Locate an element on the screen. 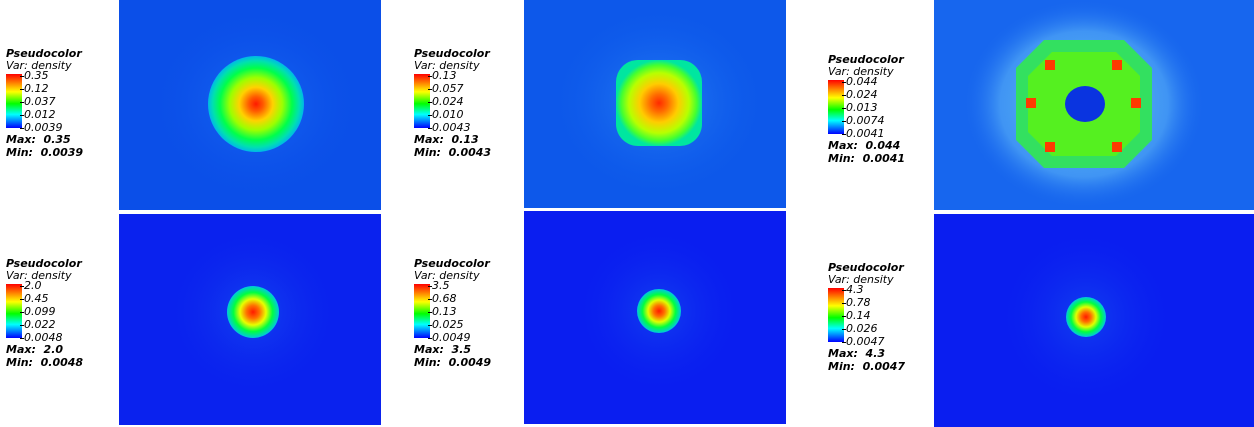 Image resolution: width=1254 pixels, height=427 pixels. min-readout: Min: 0.0047 is located at coordinates (866, 367).